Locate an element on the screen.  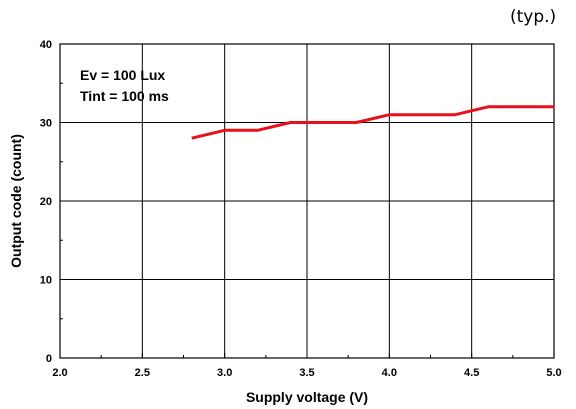
y-tick-label: 0 is located at coordinates (49, 359).